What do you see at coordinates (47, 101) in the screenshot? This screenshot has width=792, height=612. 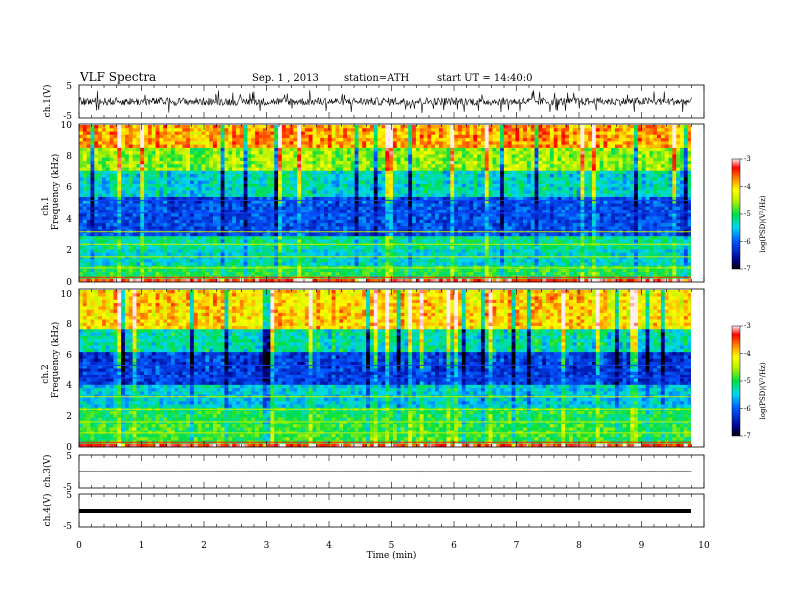 I see `ch1-waveform-ylabel: ch.1(V)` at bounding box center [47, 101].